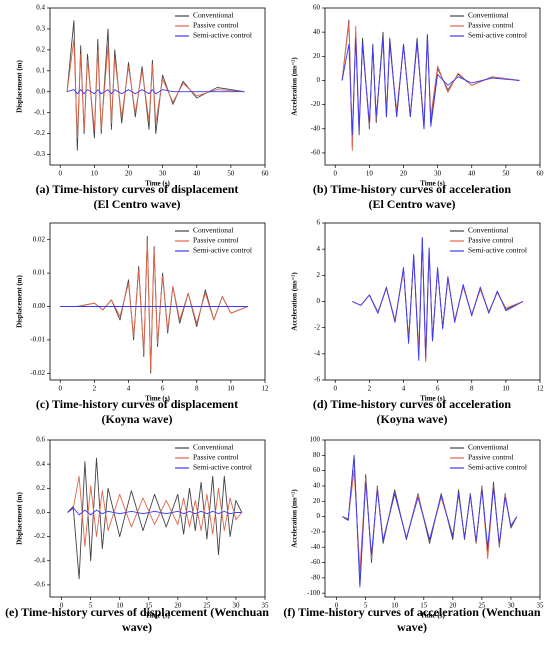 The height and width of the screenshot is (647, 550). I want to click on y-tick-label: 60, so click(317, 8).